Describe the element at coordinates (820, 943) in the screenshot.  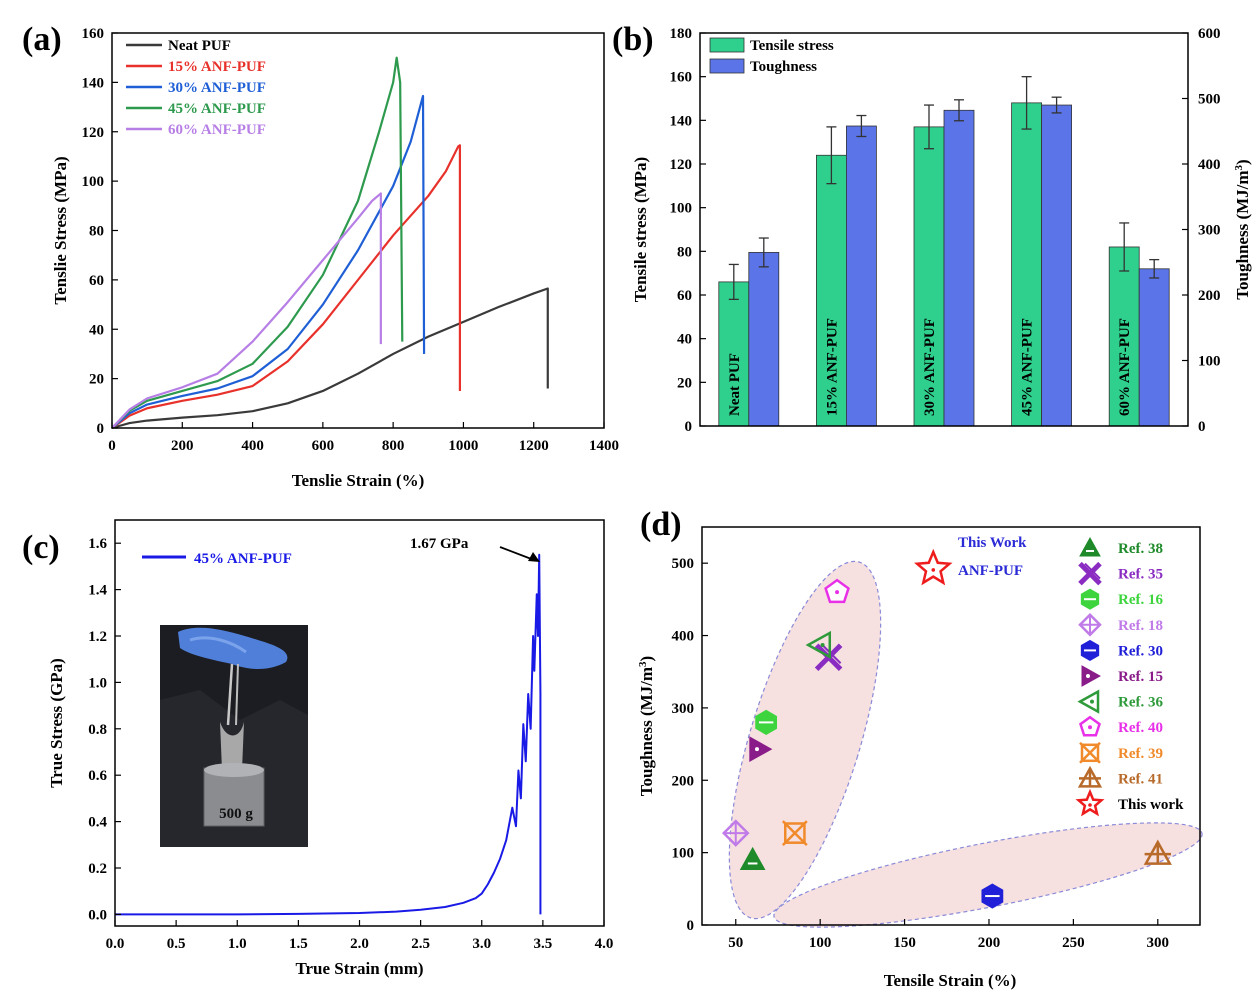
I see `x-tick-label: 100` at that location.